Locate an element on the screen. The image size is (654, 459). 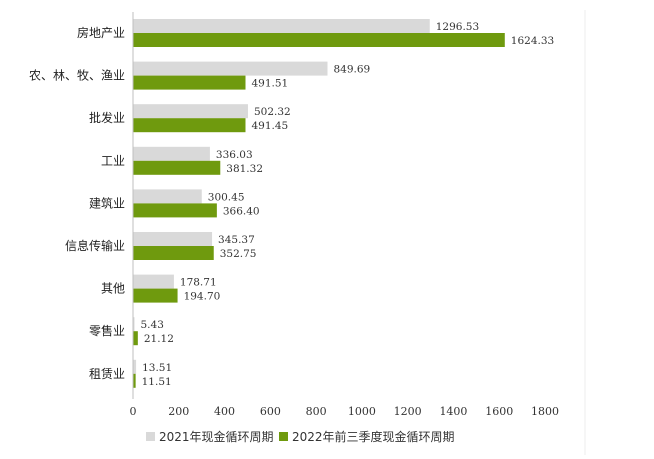
x-tick-label: 1600 is located at coordinates (499, 411).